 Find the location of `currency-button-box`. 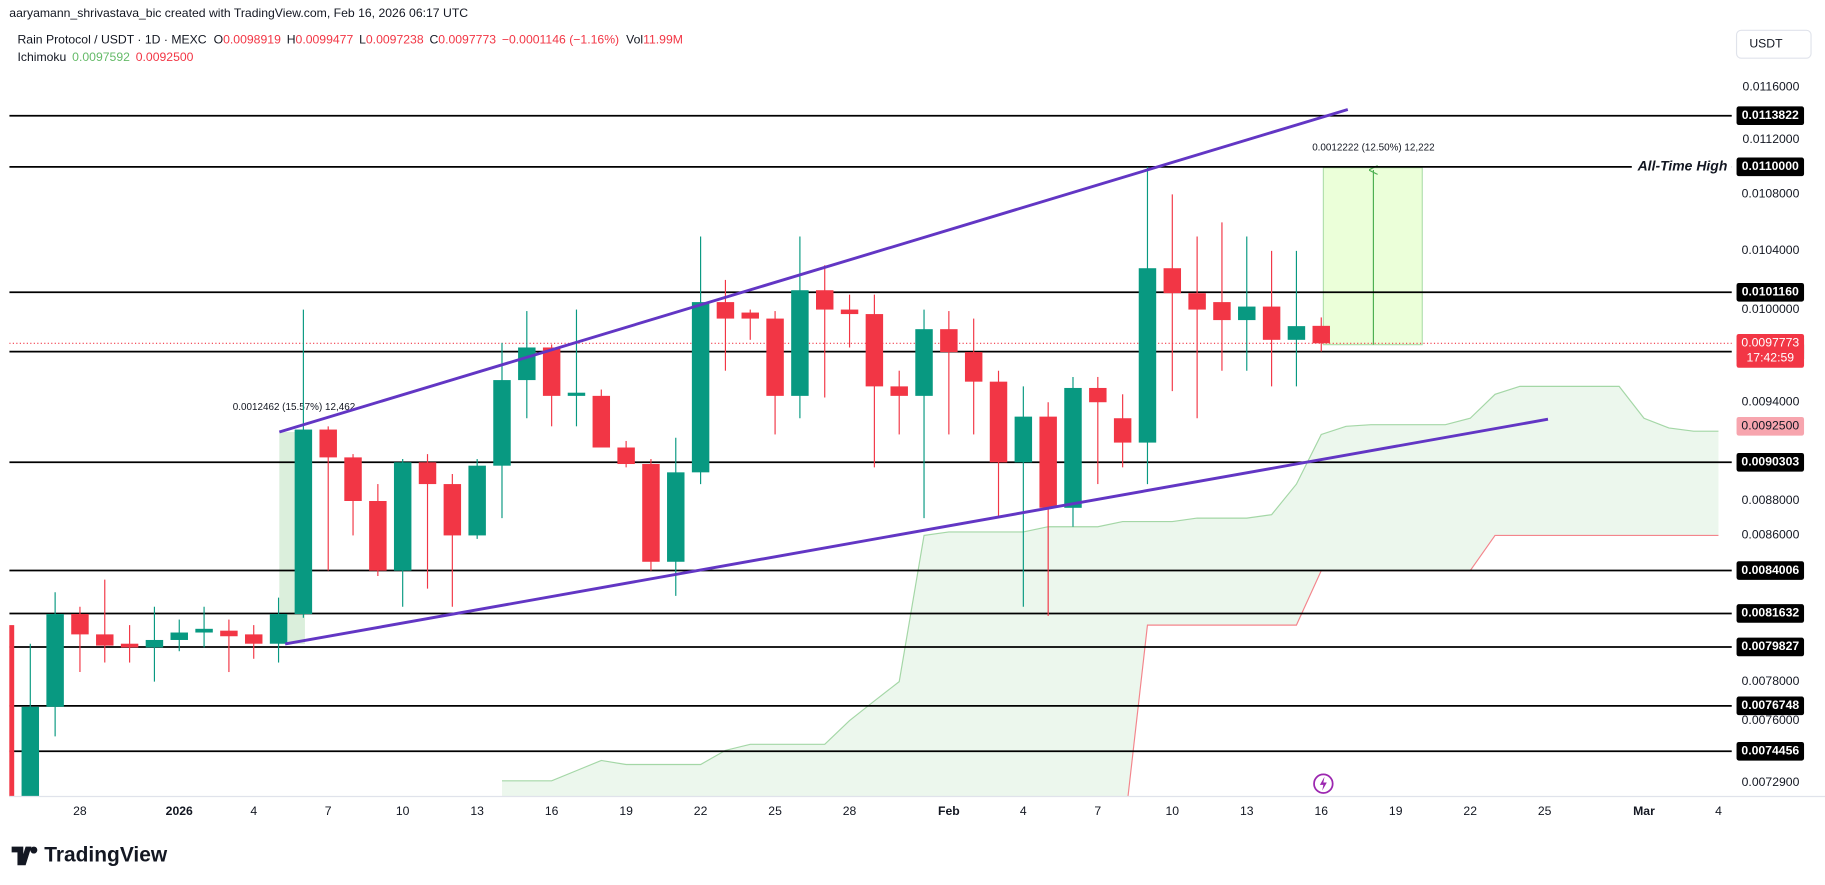

currency-button-box is located at coordinates (1773, 44).